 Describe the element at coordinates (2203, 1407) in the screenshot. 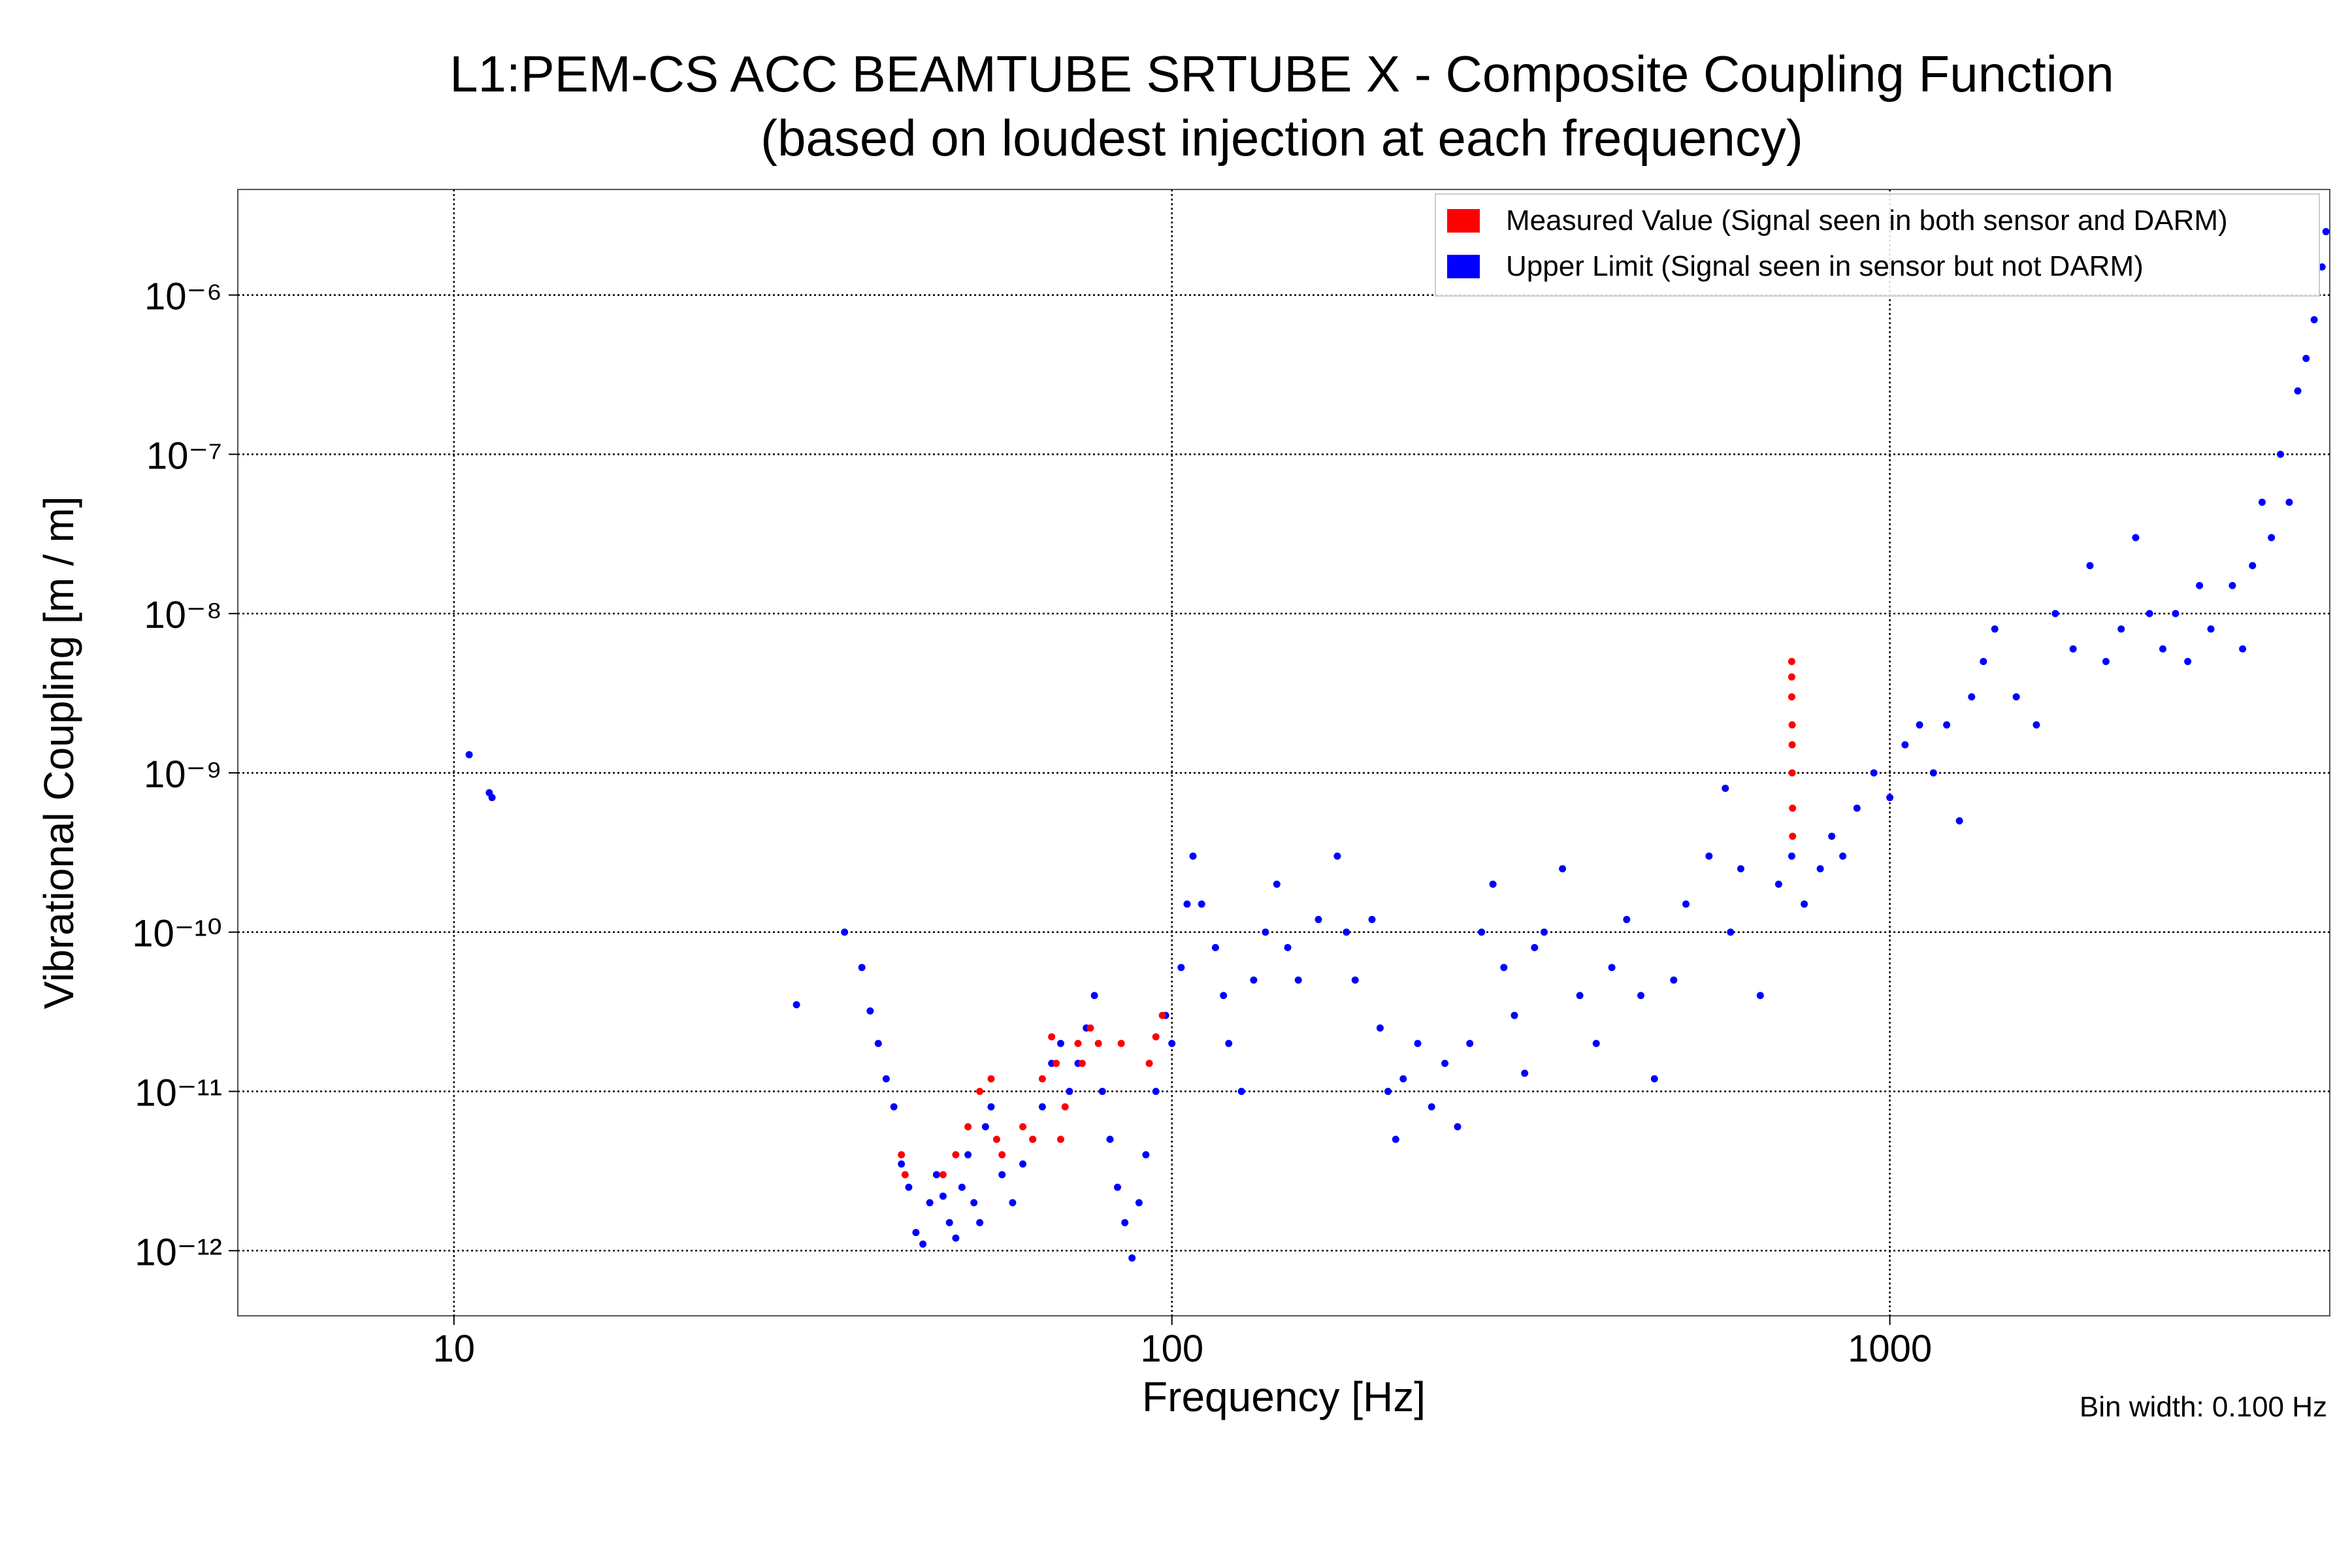

I see `annotation: Bin width: 0.100 Hz` at that location.